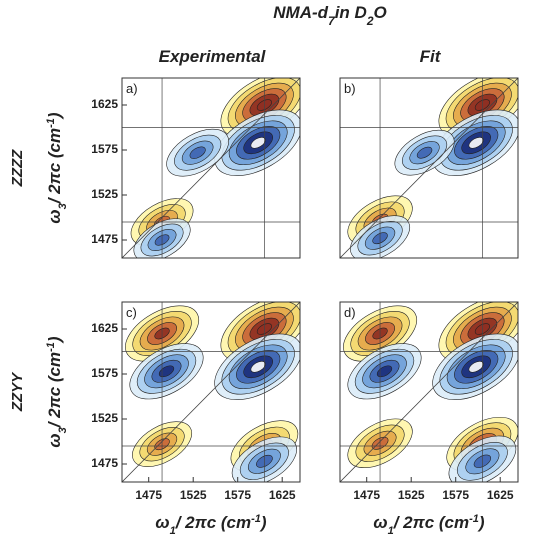  I want to click on title-part: 7, so click(332, 21).